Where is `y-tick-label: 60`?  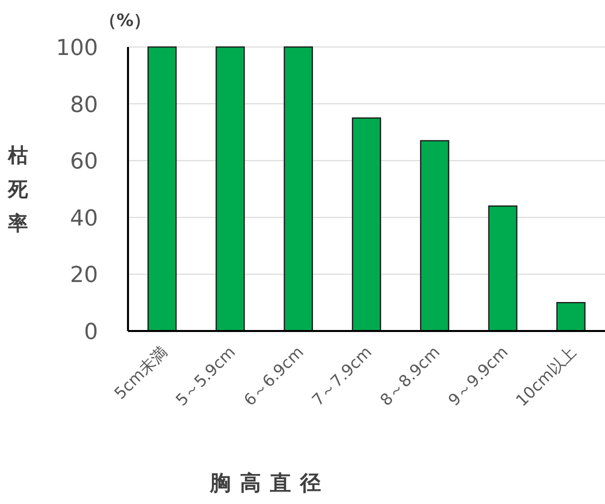 y-tick-label: 60 is located at coordinates (84, 162).